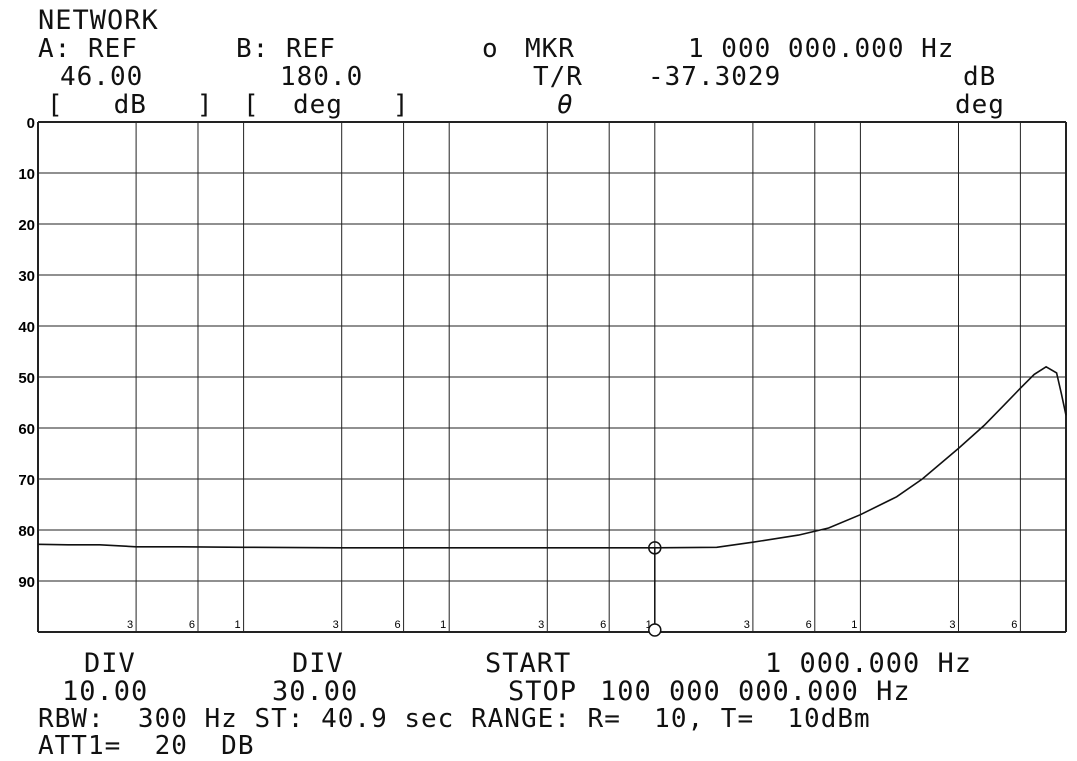 Image resolution: width=1077 pixels, height=761 pixels. I want to click on tr-label: T/R, so click(558, 77).